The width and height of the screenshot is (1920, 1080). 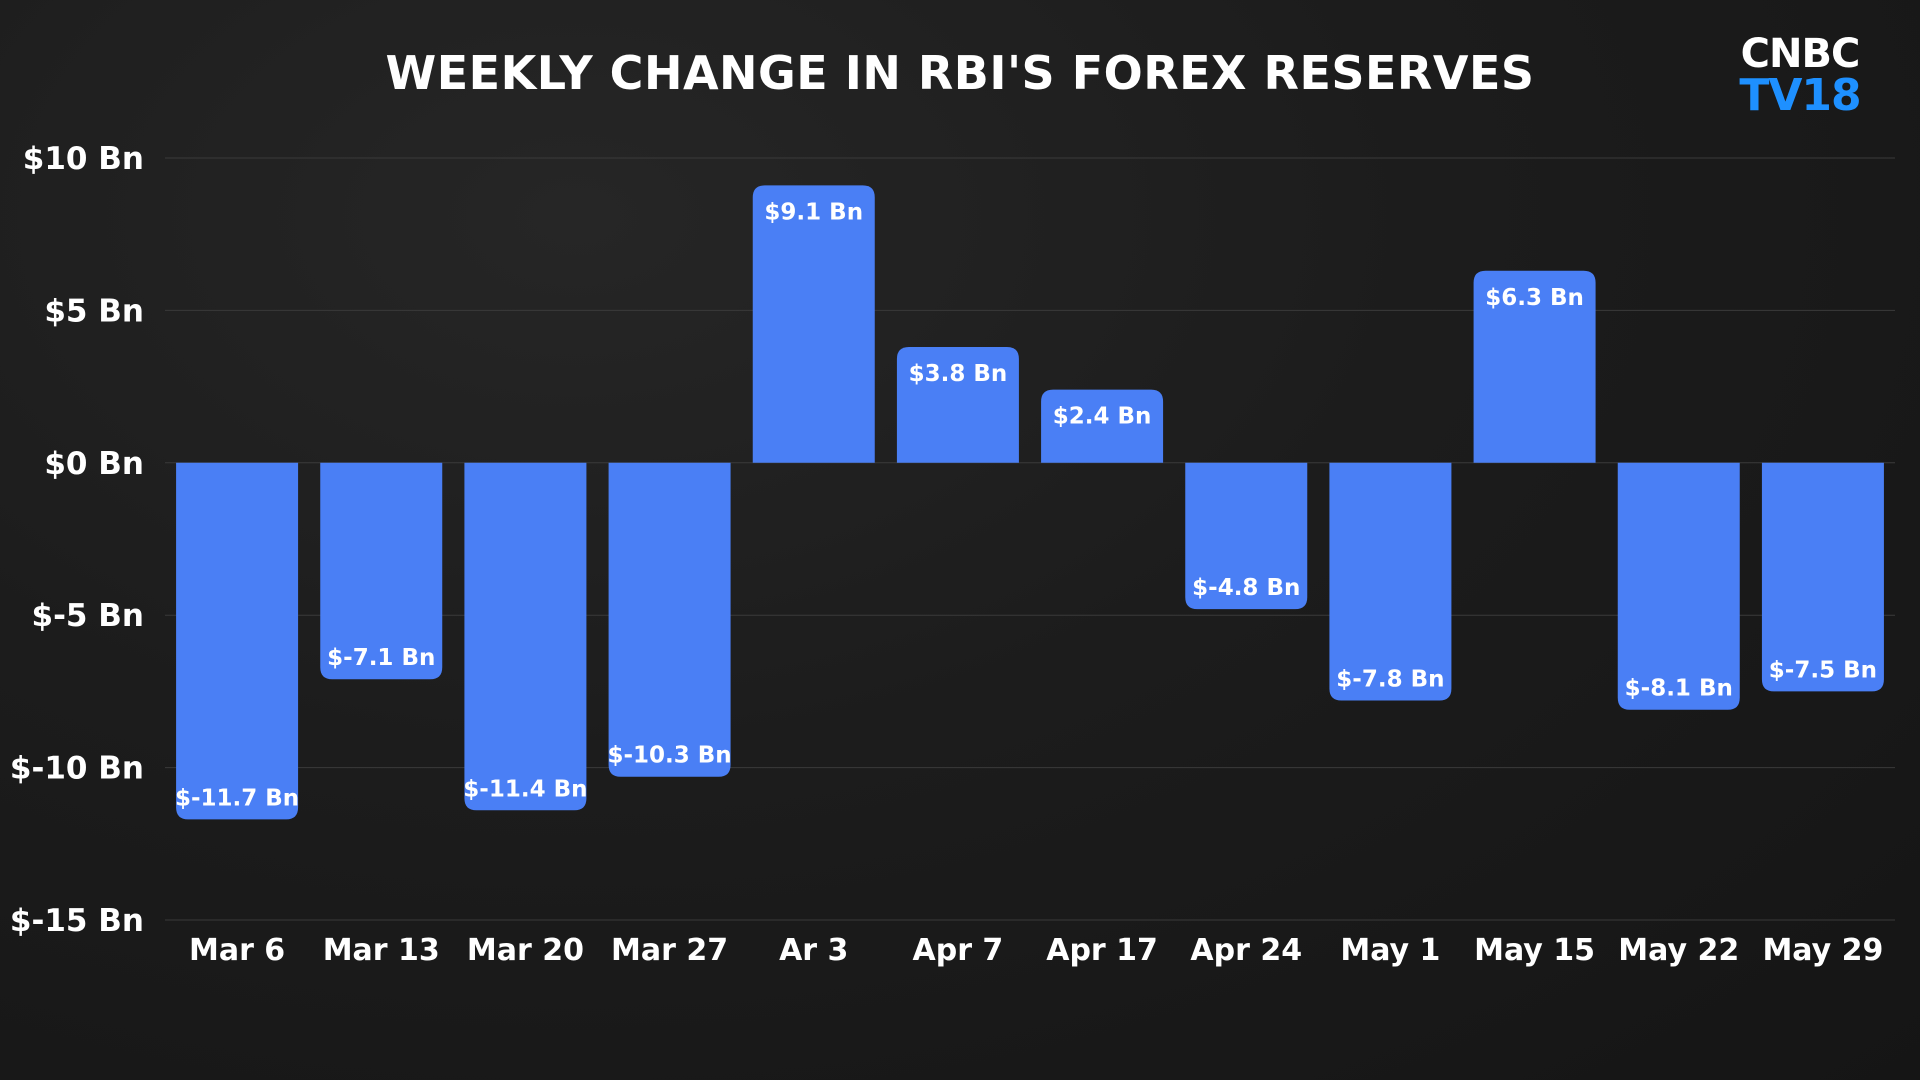 I want to click on logo-line-1: CNBC, so click(x=1800, y=54).